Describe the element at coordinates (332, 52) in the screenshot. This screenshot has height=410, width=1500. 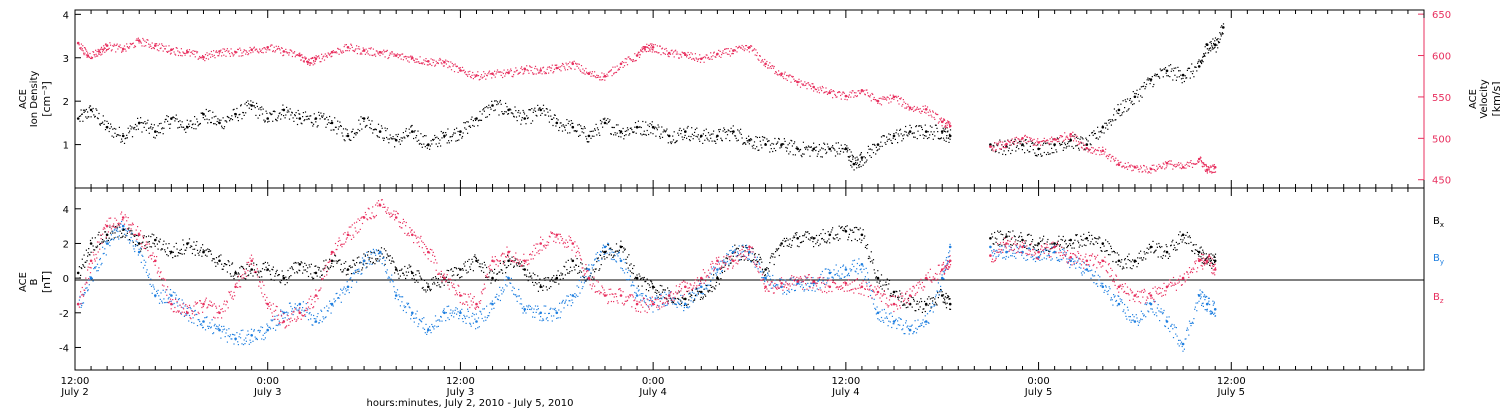
I see `velocity-series-point` at that location.